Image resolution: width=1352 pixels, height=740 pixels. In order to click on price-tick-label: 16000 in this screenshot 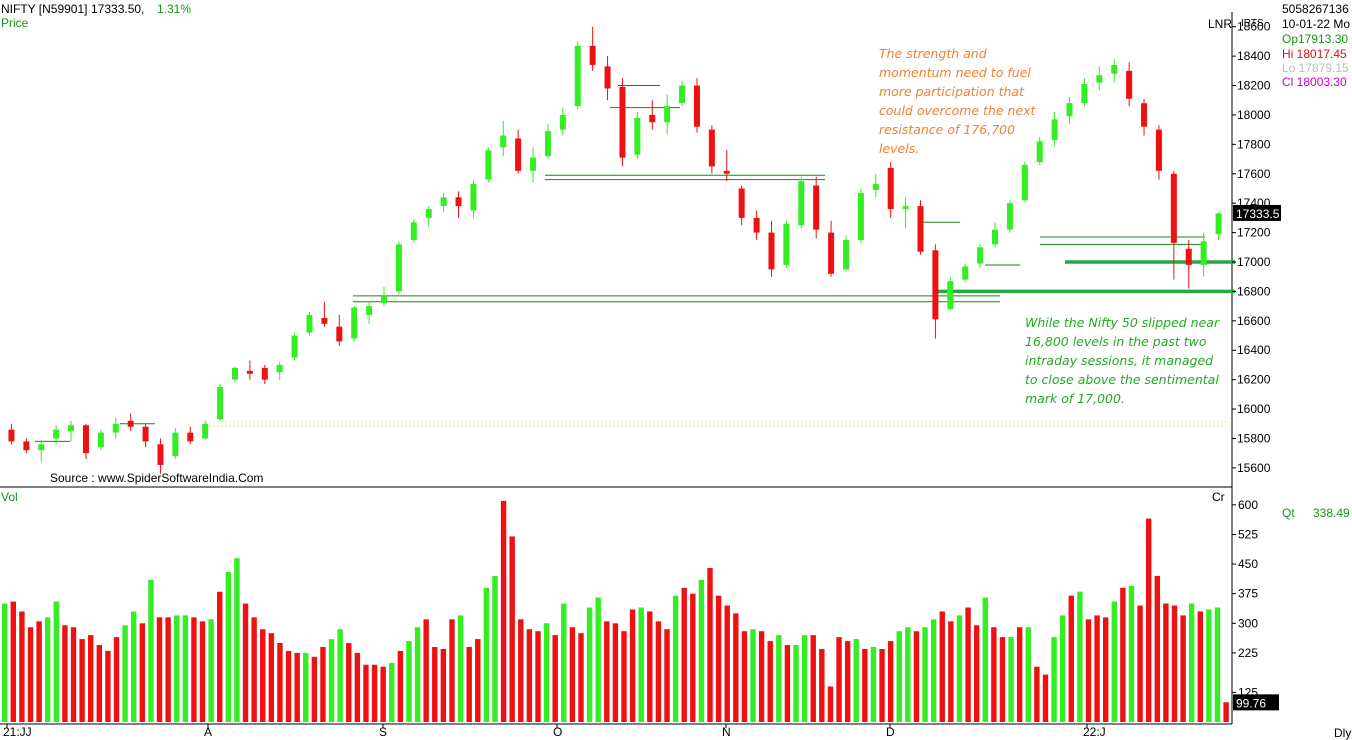, I will do `click(1254, 409)`.